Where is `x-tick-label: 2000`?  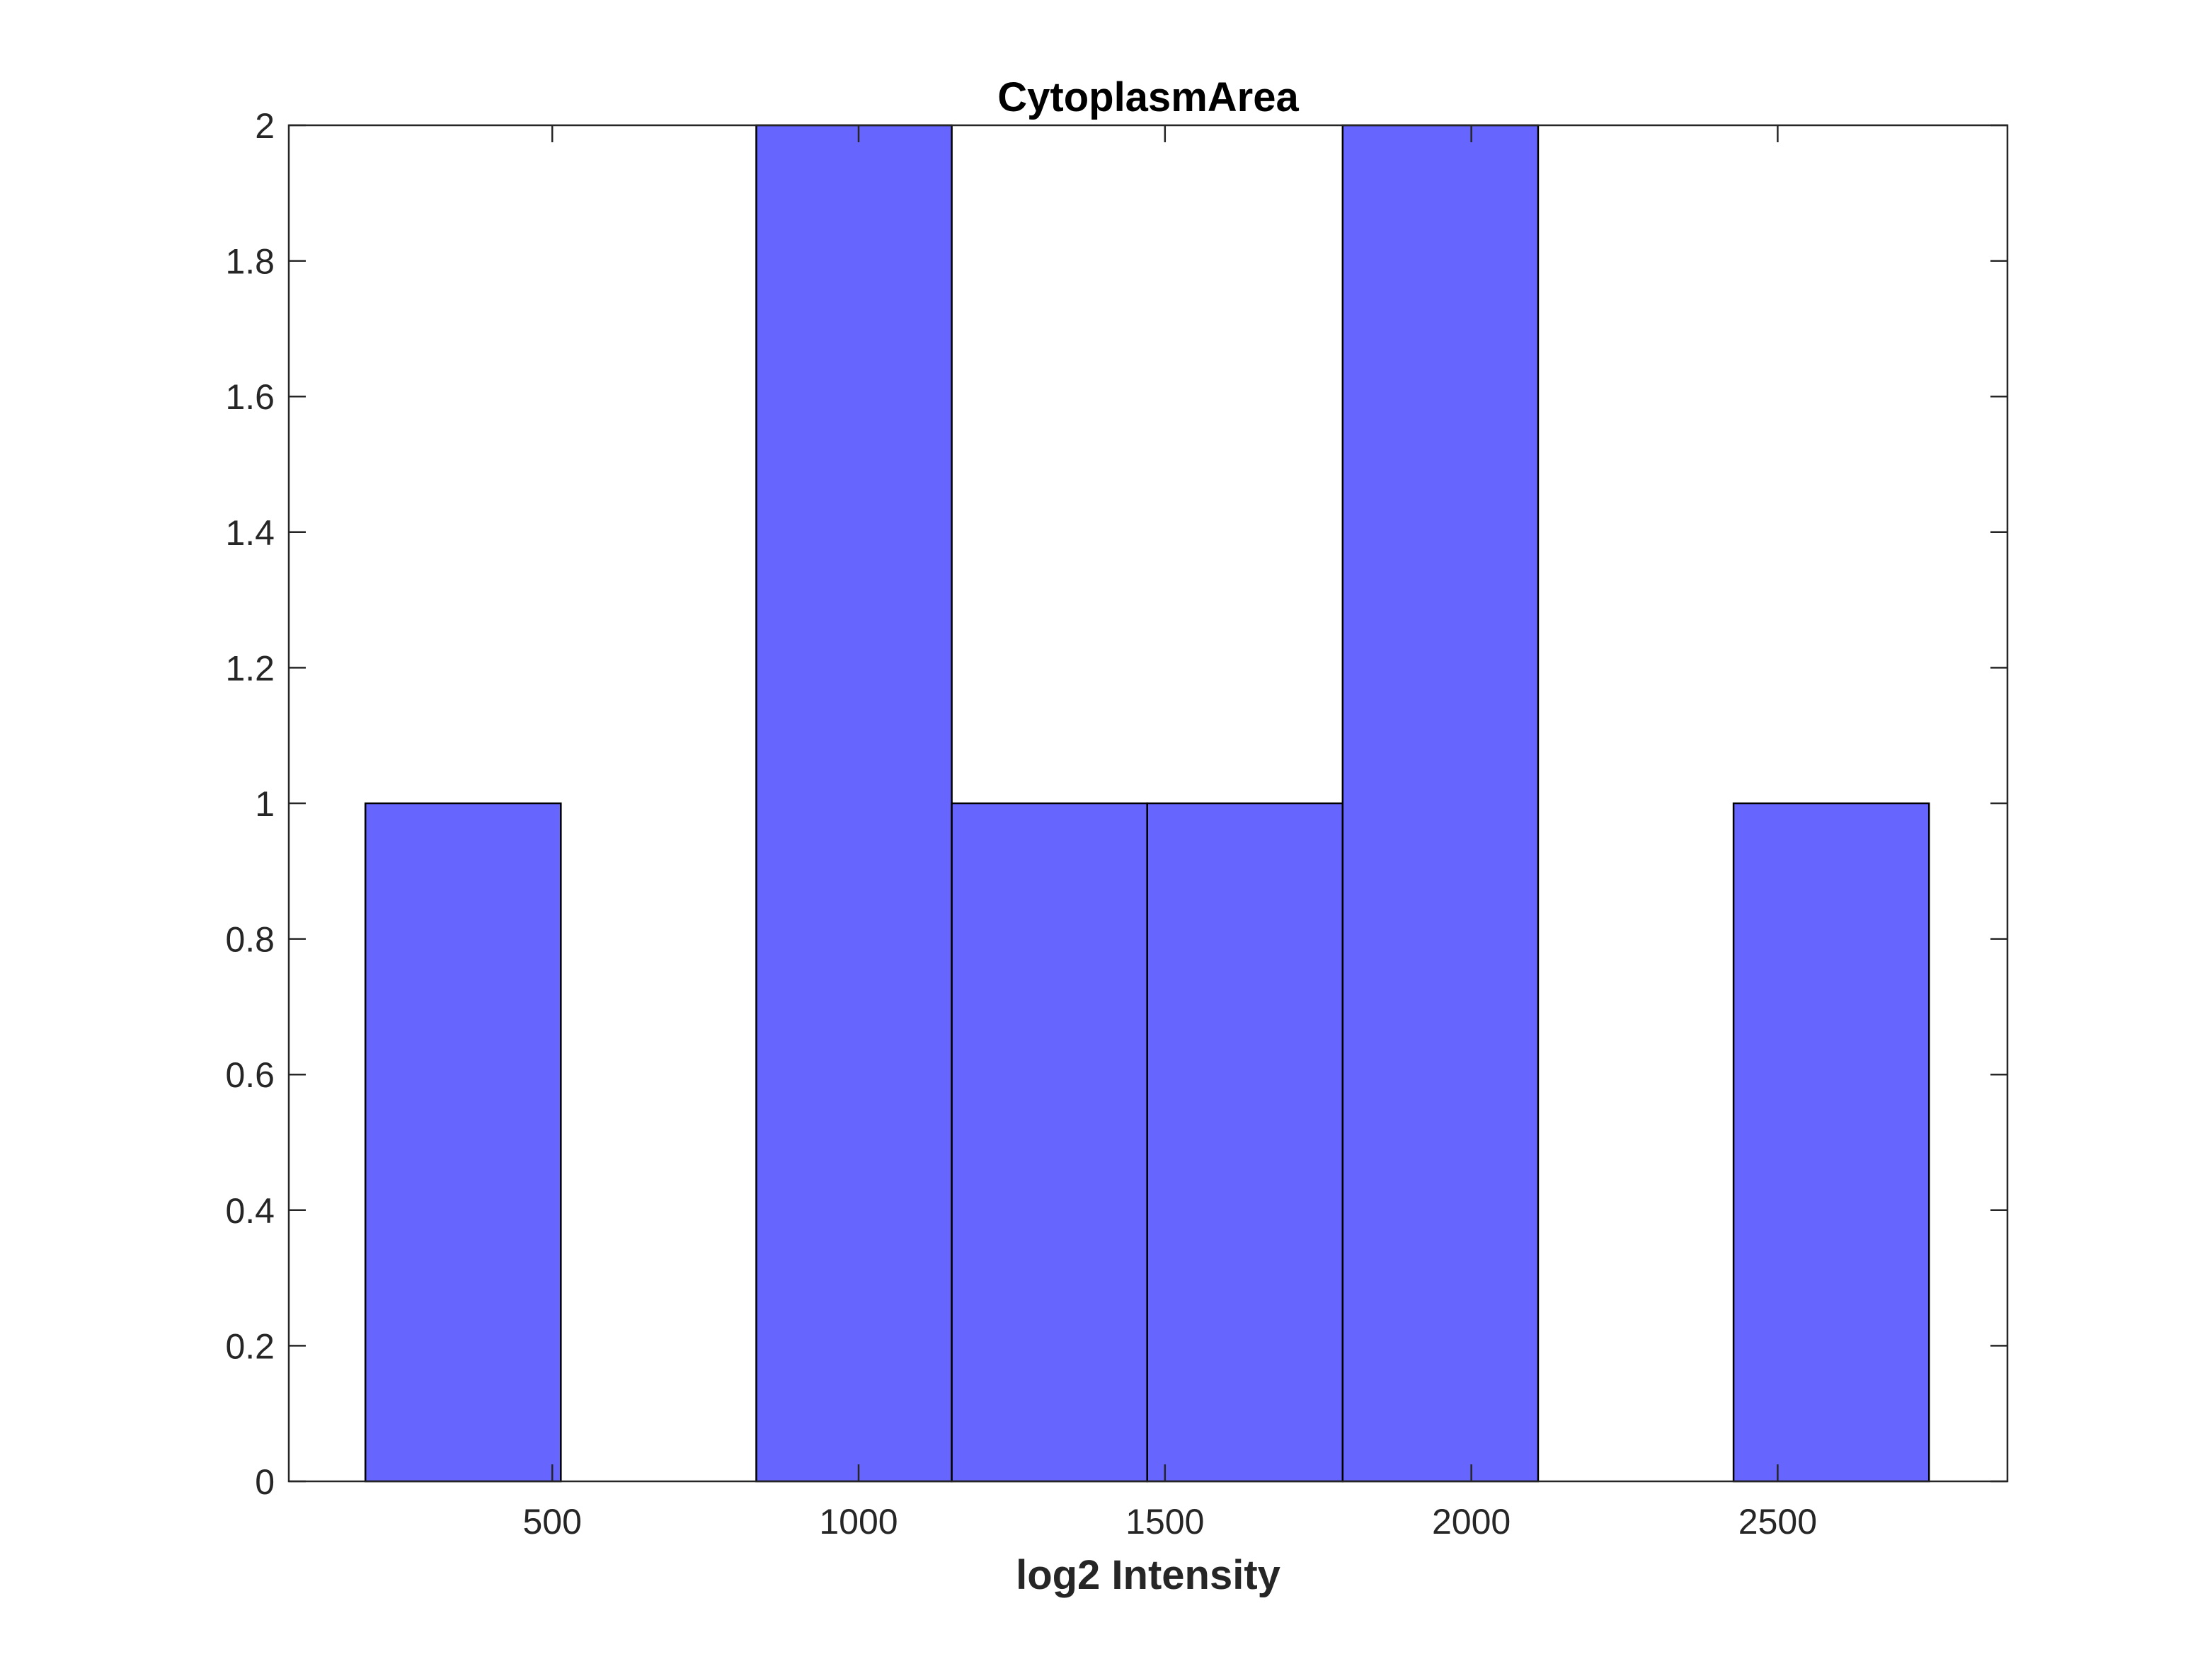 x-tick-label: 2000 is located at coordinates (1471, 1522).